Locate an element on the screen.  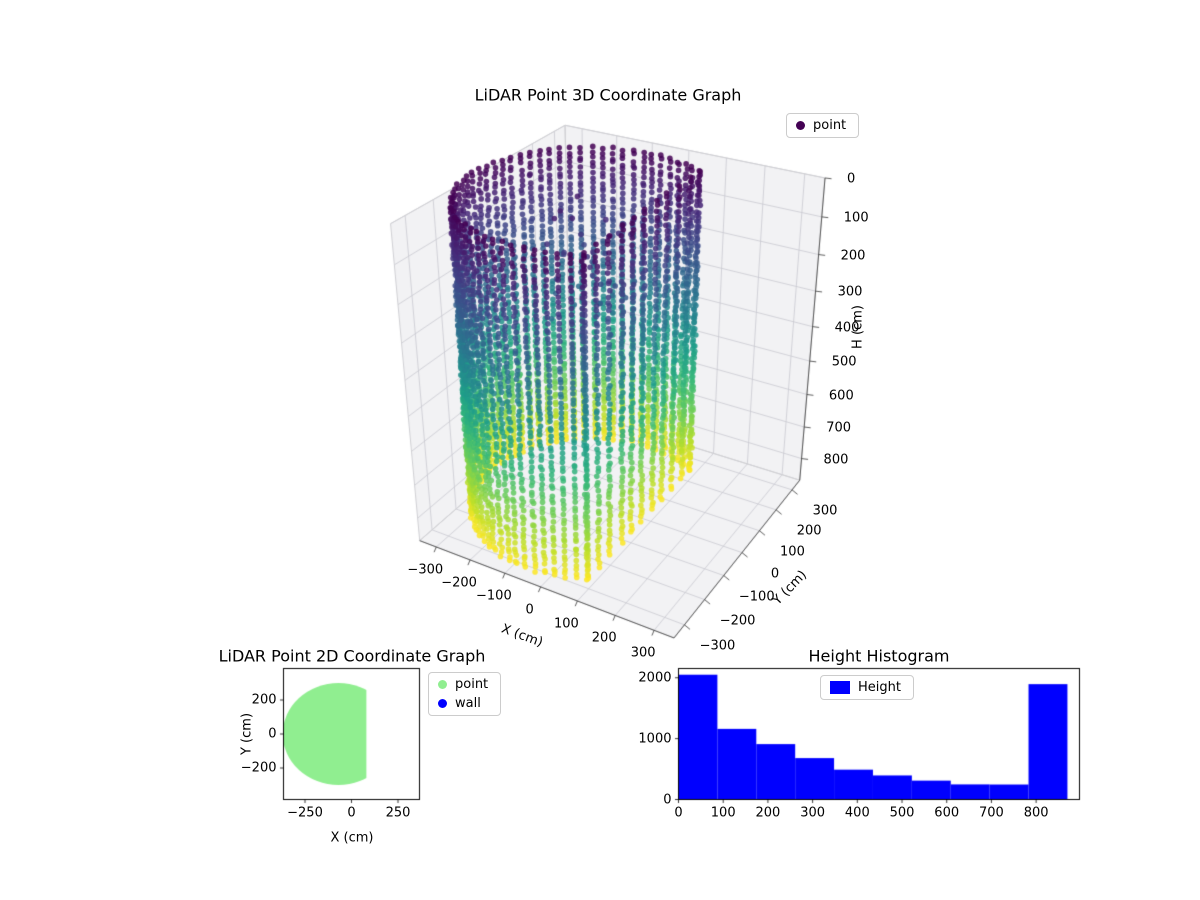
plot3d-h-tick-label: 100 is located at coordinates (856, 218).